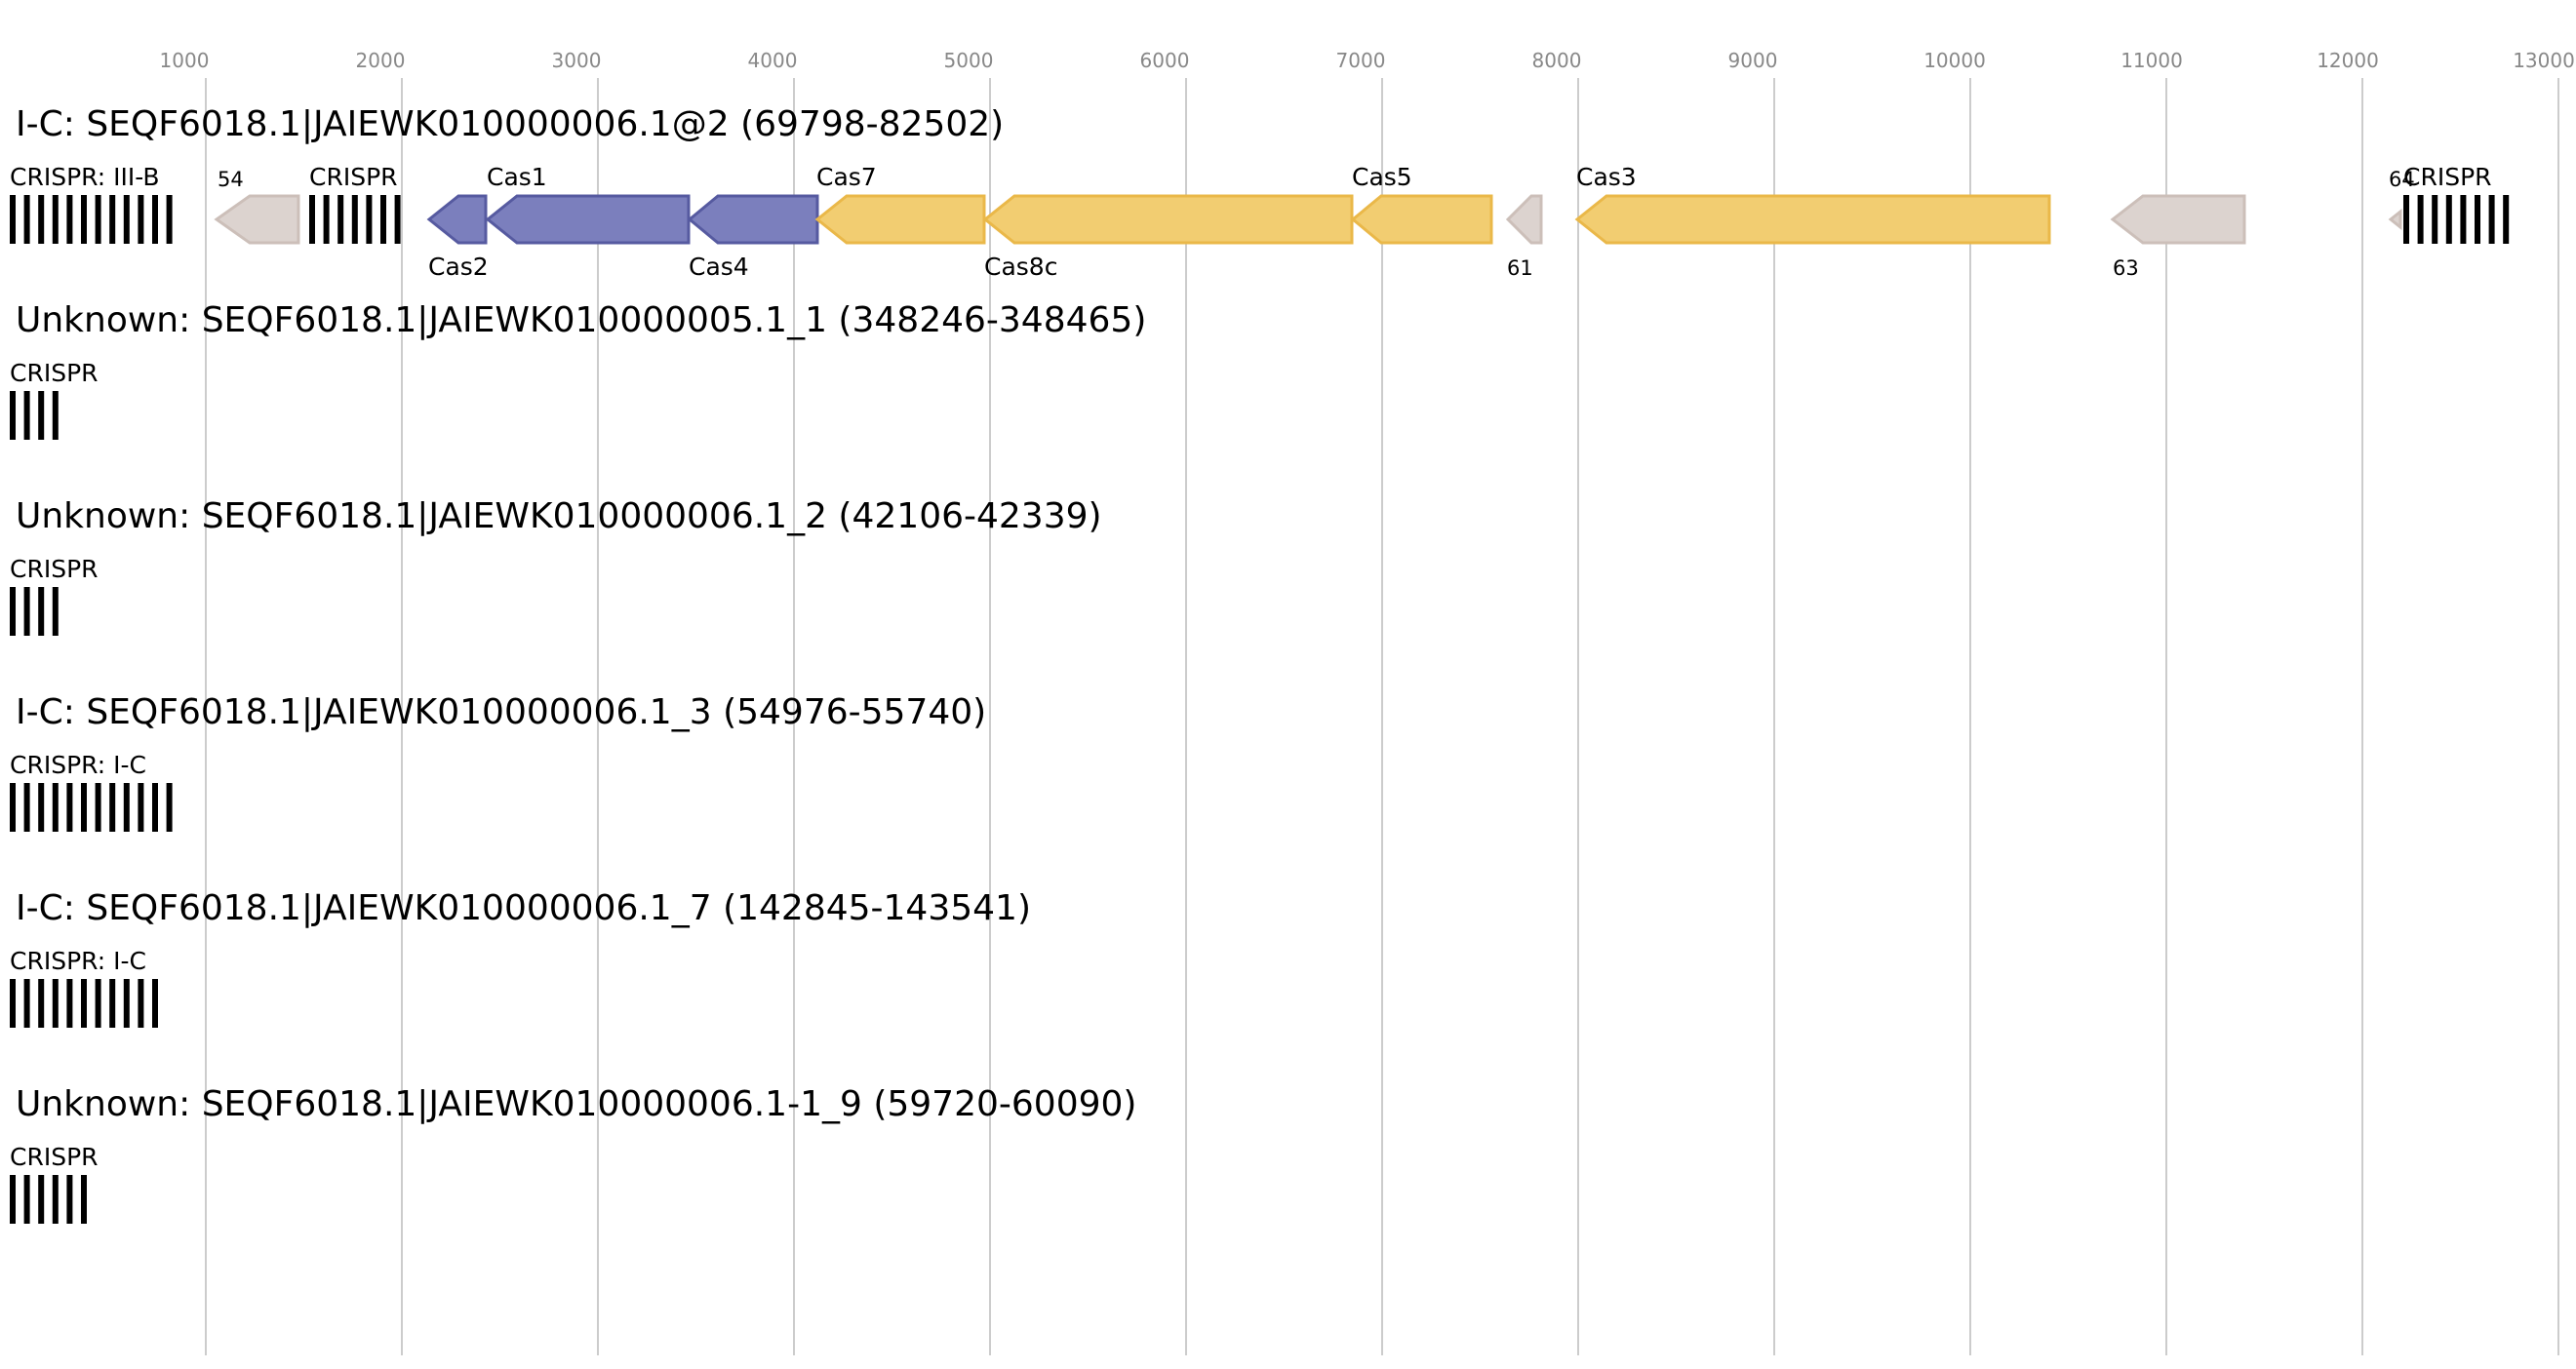 The width and height of the screenshot is (2576, 1369). What do you see at coordinates (900, 219) in the screenshot?
I see `gene-arrow-cas7` at bounding box center [900, 219].